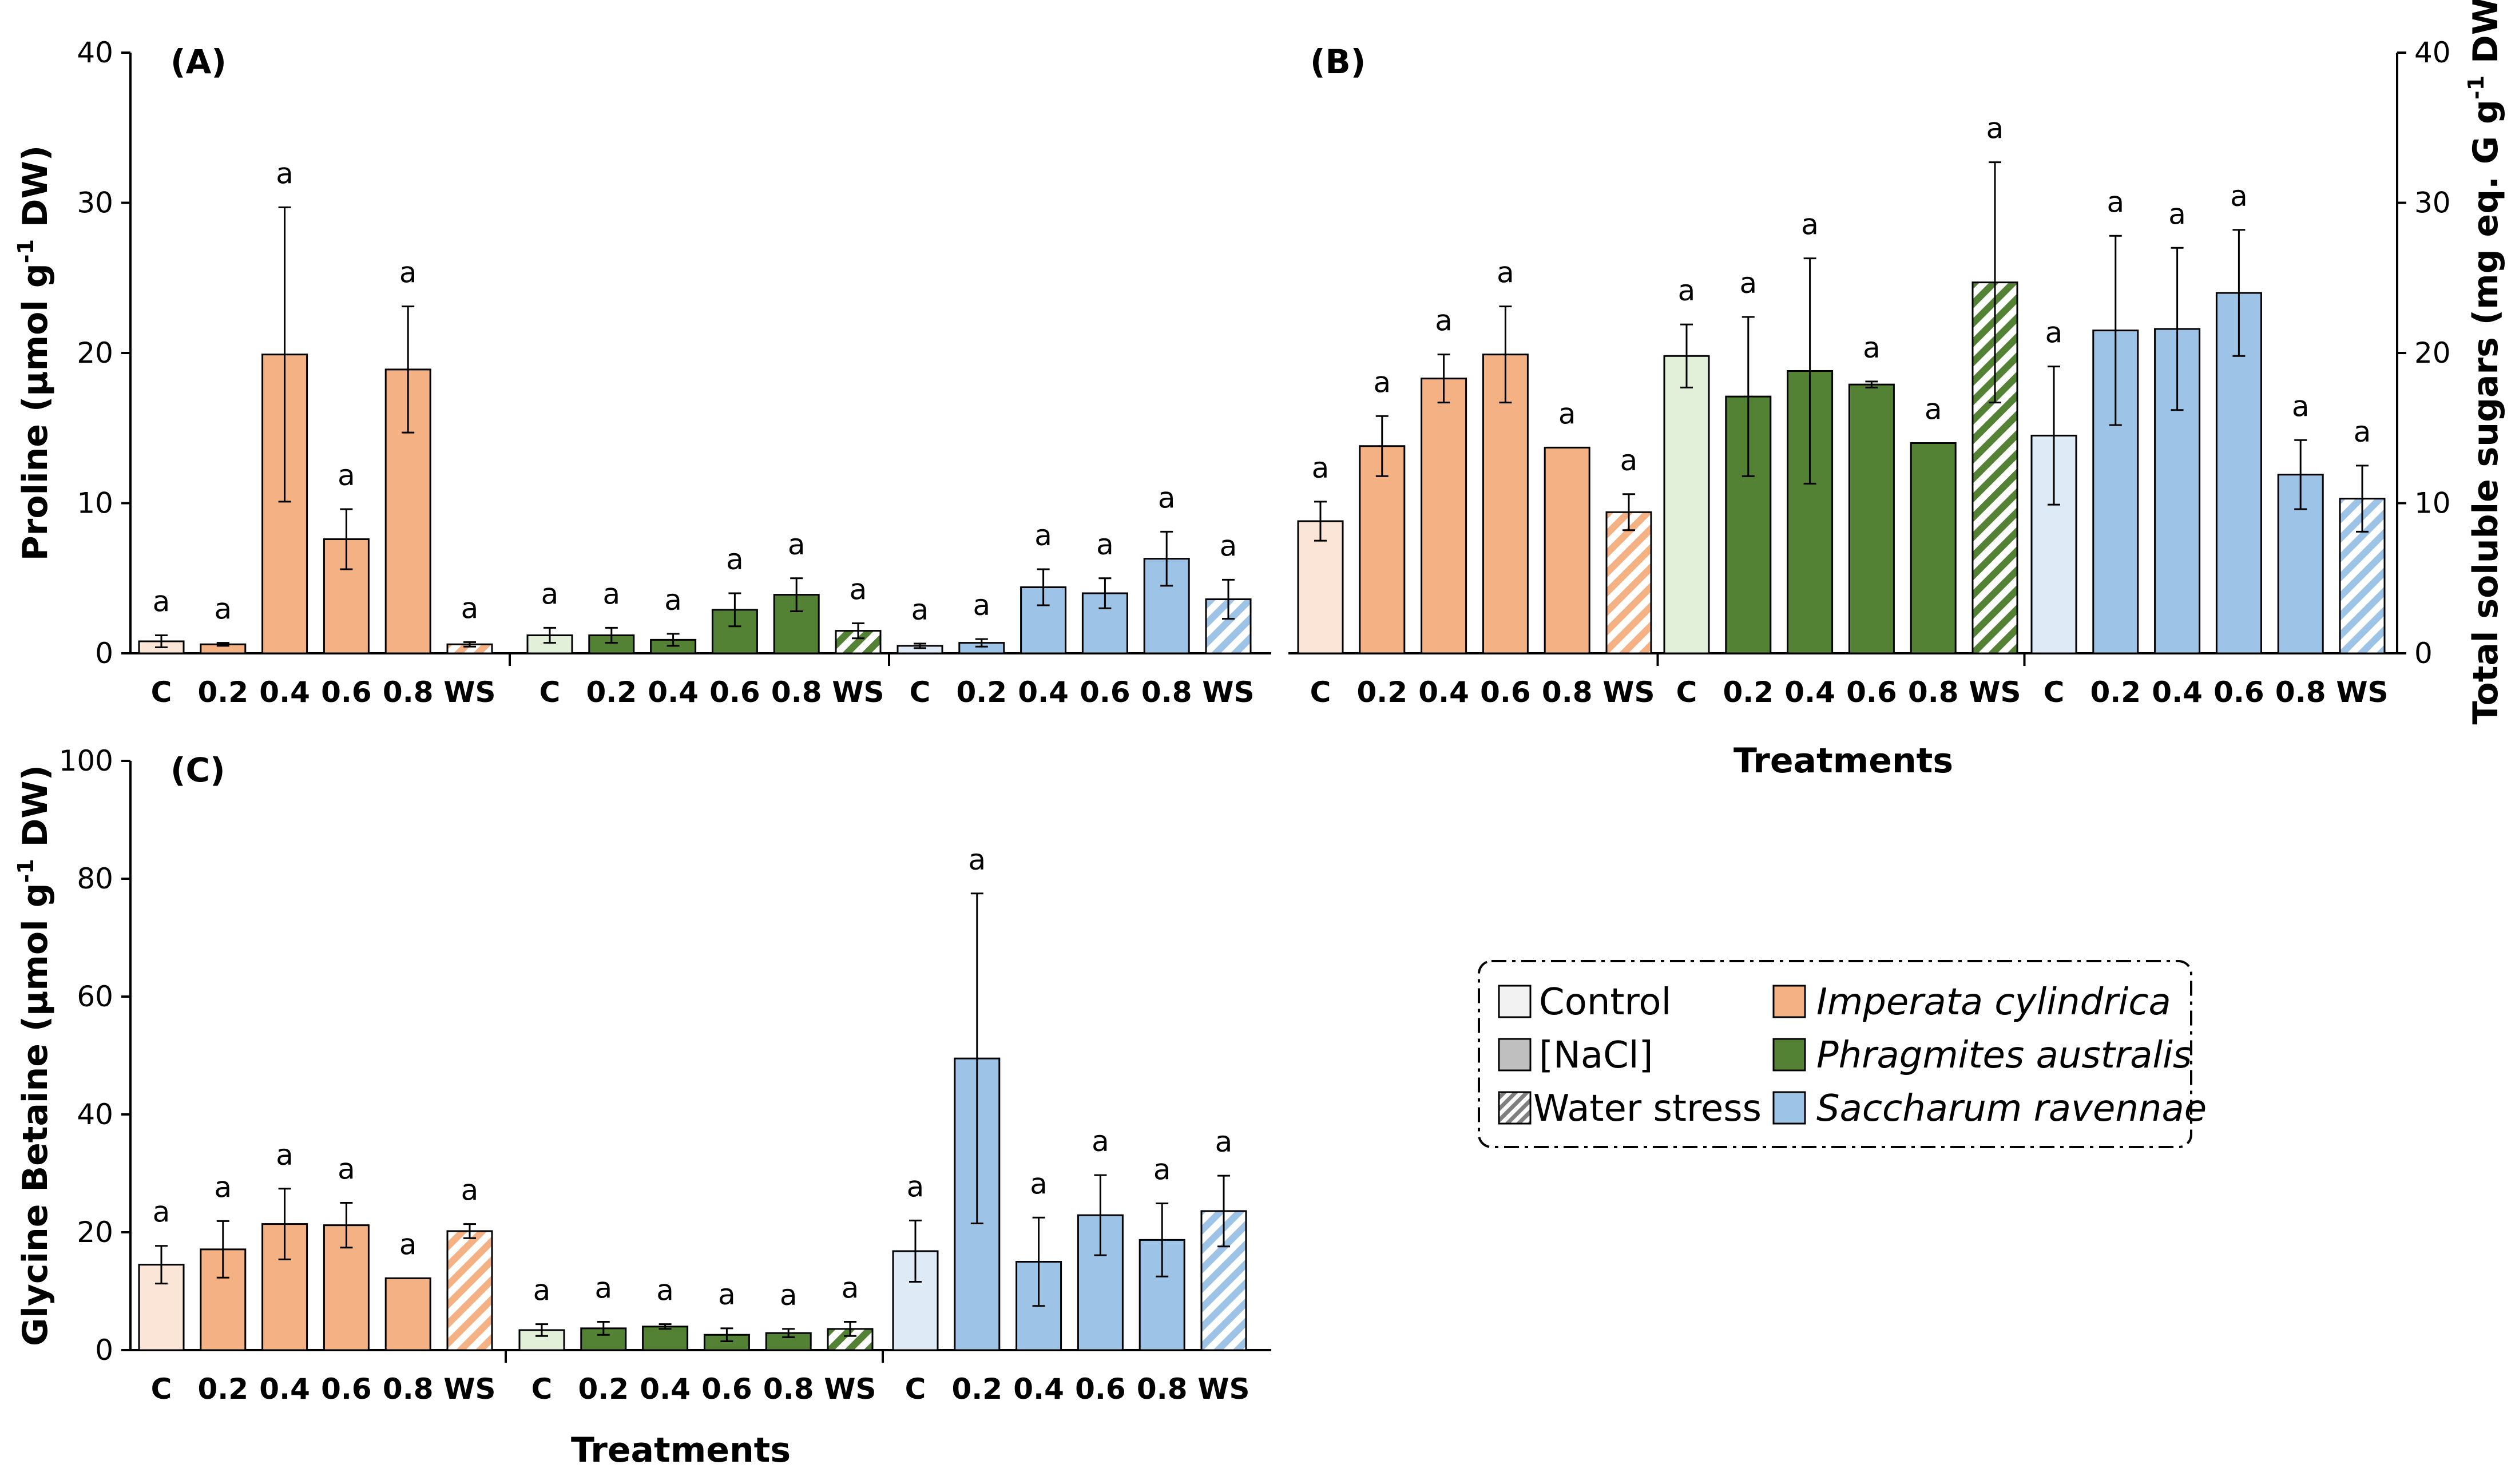 The height and width of the screenshot is (1484, 2519). What do you see at coordinates (1338, 61) in the screenshot?
I see `panel-b-label: (B)` at bounding box center [1338, 61].